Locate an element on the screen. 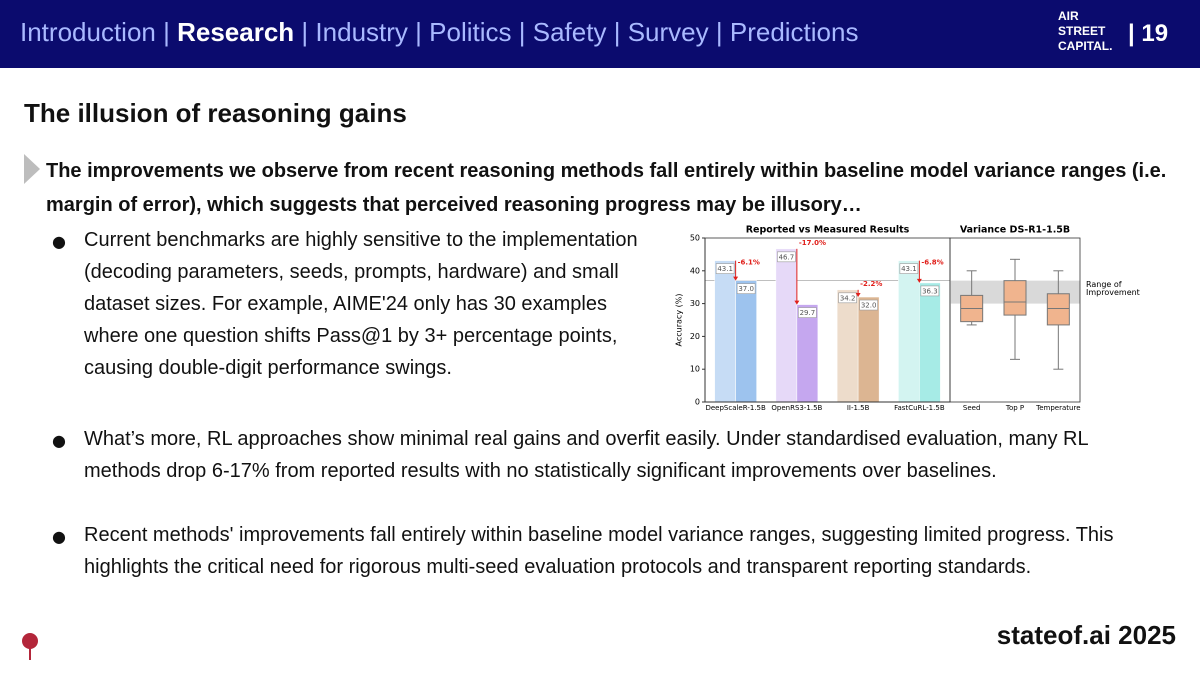 The height and width of the screenshot is (675, 1200). y-tick-label: 50 is located at coordinates (695, 238).